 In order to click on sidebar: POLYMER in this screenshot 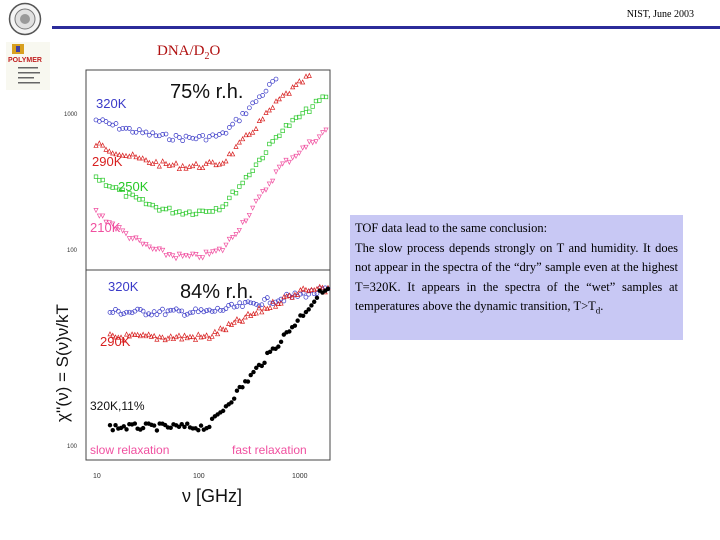, I will do `click(26, 46)`.